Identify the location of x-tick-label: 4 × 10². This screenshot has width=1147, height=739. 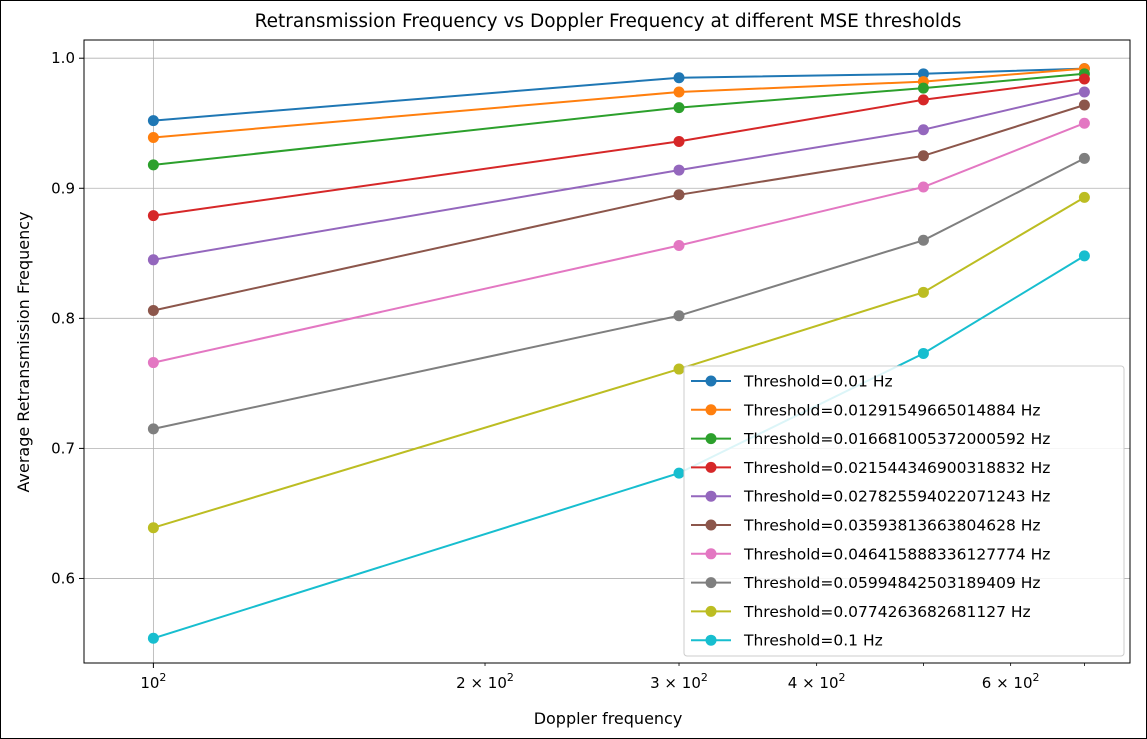
(817, 681).